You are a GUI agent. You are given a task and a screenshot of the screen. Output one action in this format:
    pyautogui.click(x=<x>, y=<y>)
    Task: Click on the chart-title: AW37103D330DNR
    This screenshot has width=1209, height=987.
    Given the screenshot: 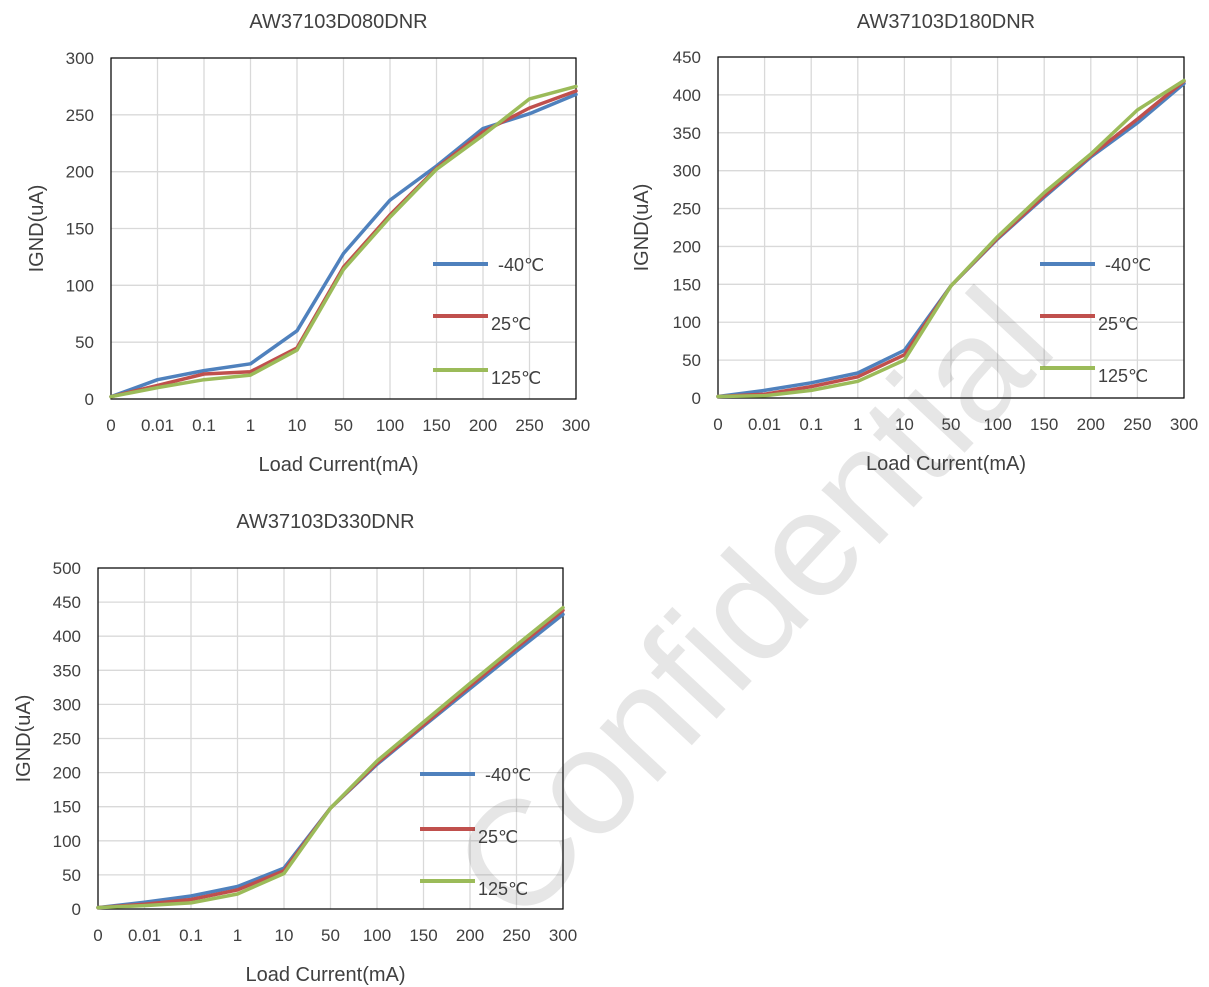 What is the action you would take?
    pyautogui.click(x=325, y=522)
    